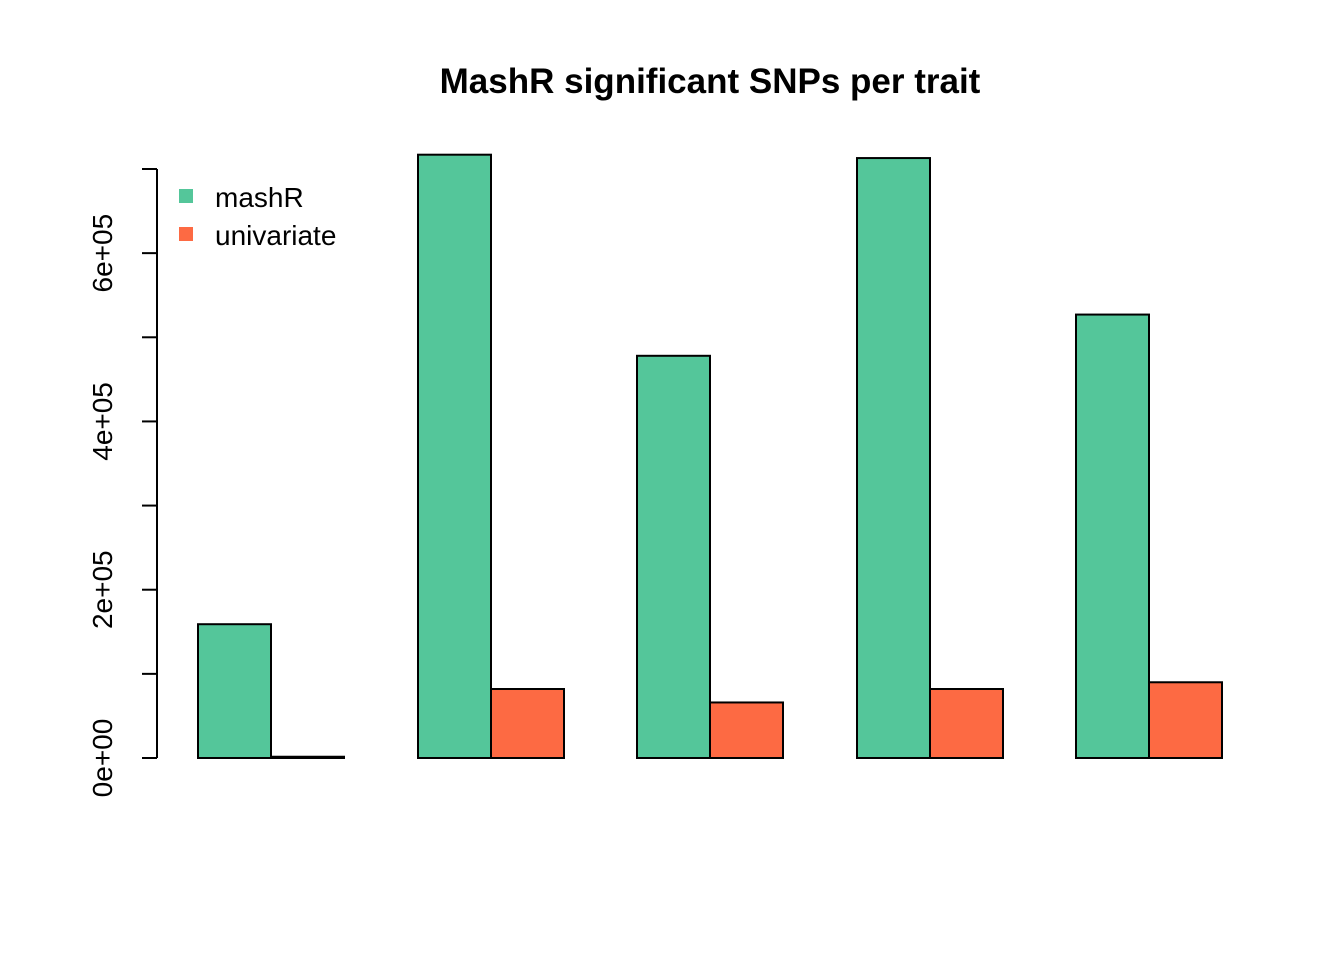  What do you see at coordinates (259, 197) in the screenshot?
I see `legend-label-mashR: mashR` at bounding box center [259, 197].